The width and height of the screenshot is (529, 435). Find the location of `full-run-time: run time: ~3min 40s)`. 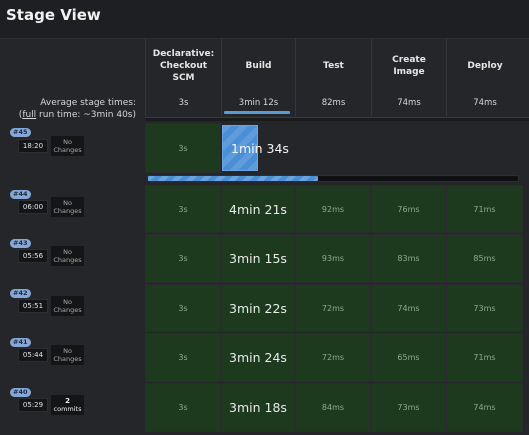

full-run-time: run time: ~3min 40s) is located at coordinates (86, 115).